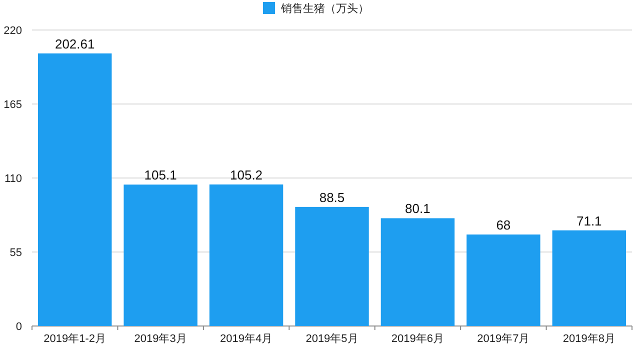 The width and height of the screenshot is (640, 348). What do you see at coordinates (324, 8) in the screenshot?
I see `legend-label: 销售生猪（万头）` at bounding box center [324, 8].